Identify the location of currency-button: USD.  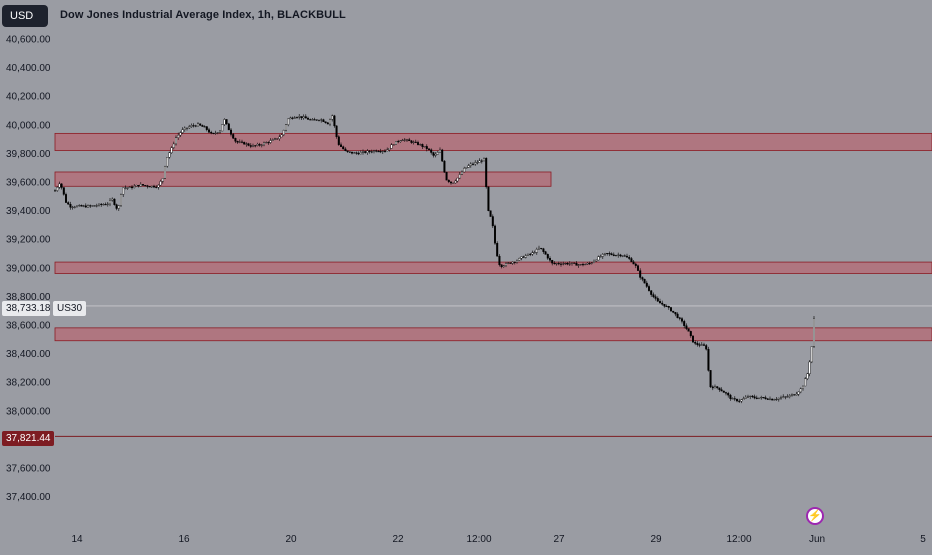
(25, 16).